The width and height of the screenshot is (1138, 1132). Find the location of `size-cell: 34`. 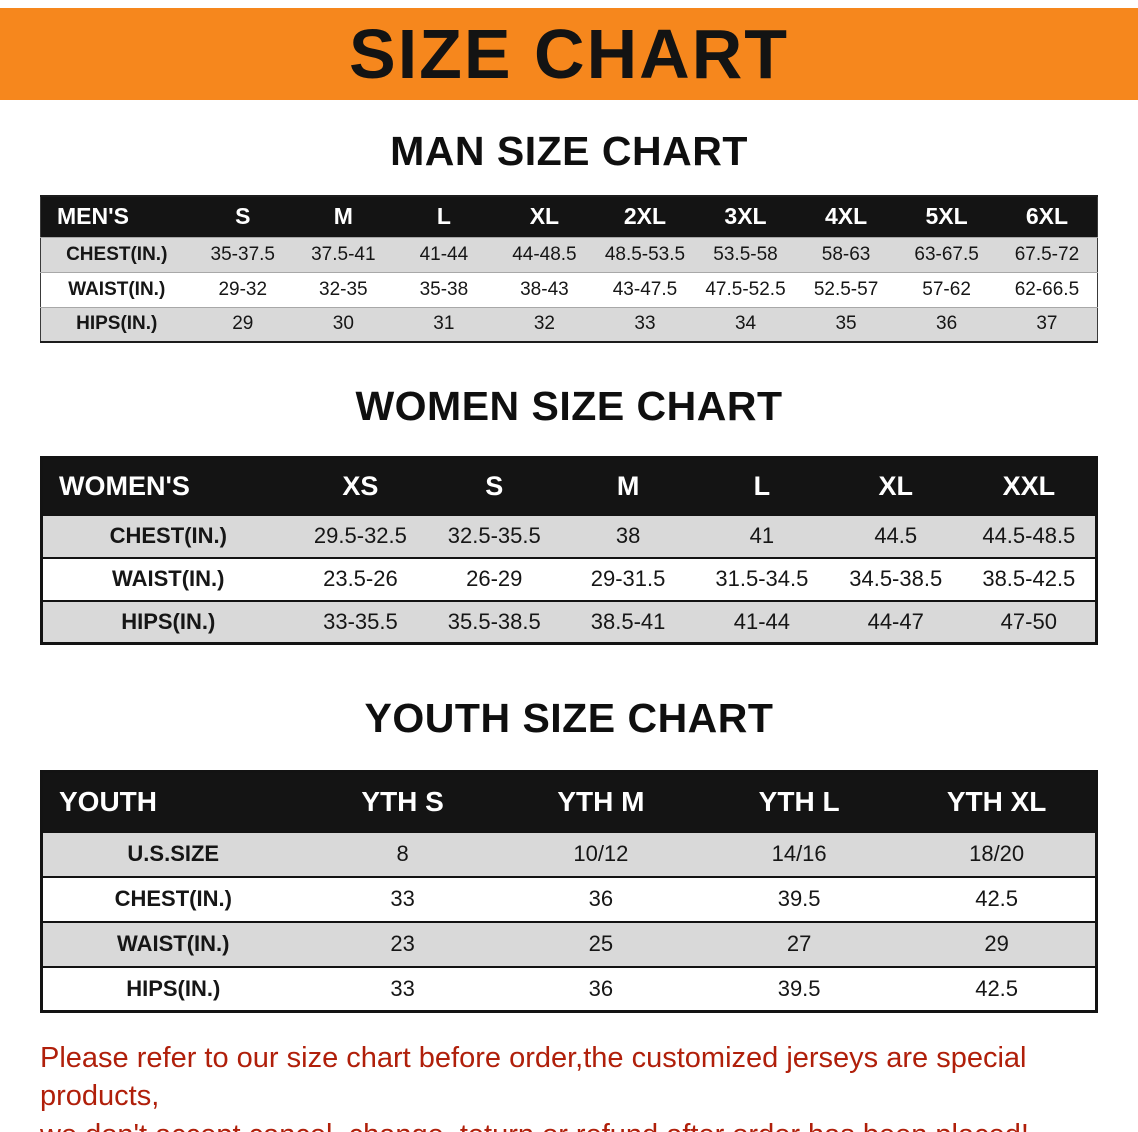

size-cell: 34 is located at coordinates (745, 324).